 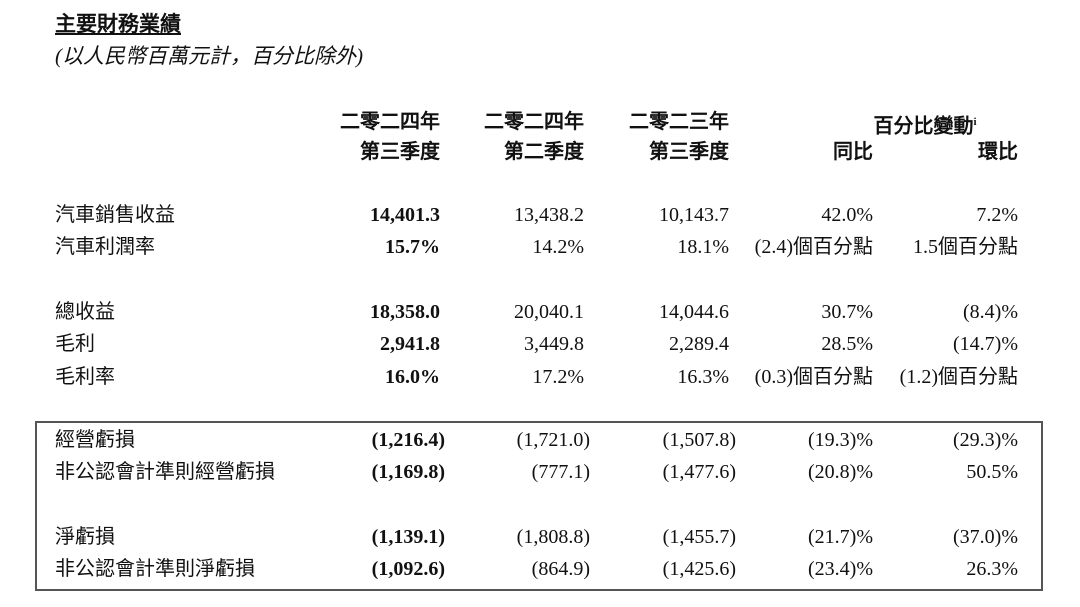 I want to click on header-row-1: 二零二四年 二零二四年 二零二三年, so click(x=540, y=122).